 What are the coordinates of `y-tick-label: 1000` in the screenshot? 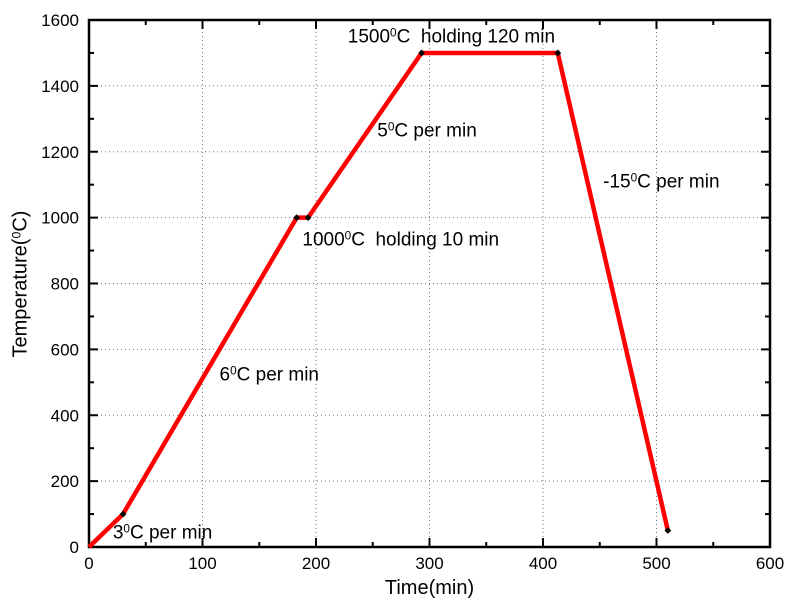 It's located at (60, 218).